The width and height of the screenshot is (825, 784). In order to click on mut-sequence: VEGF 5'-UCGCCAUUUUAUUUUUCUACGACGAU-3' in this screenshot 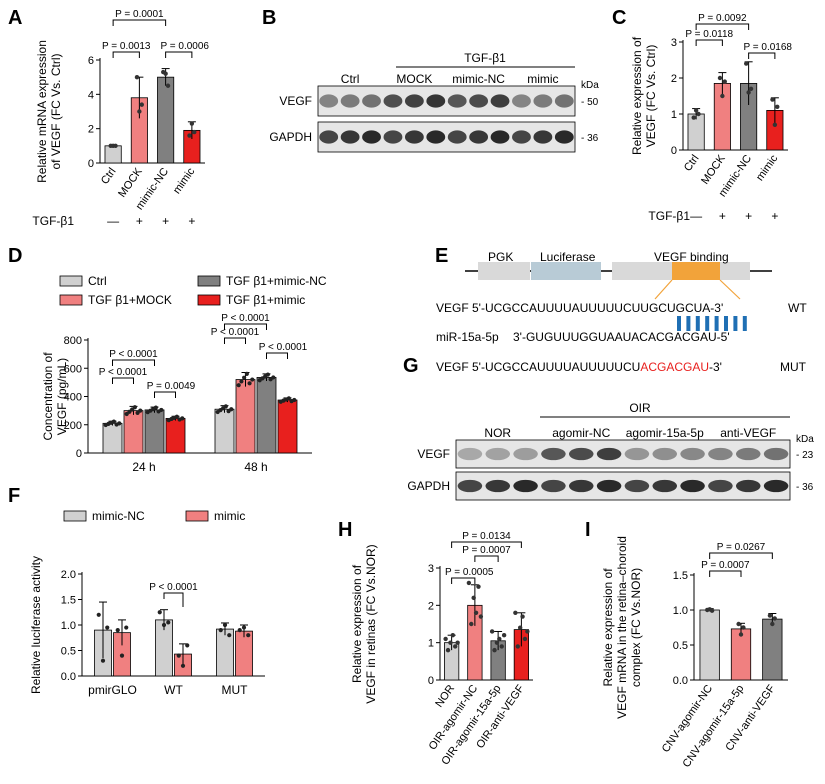, I will do `click(579, 367)`.